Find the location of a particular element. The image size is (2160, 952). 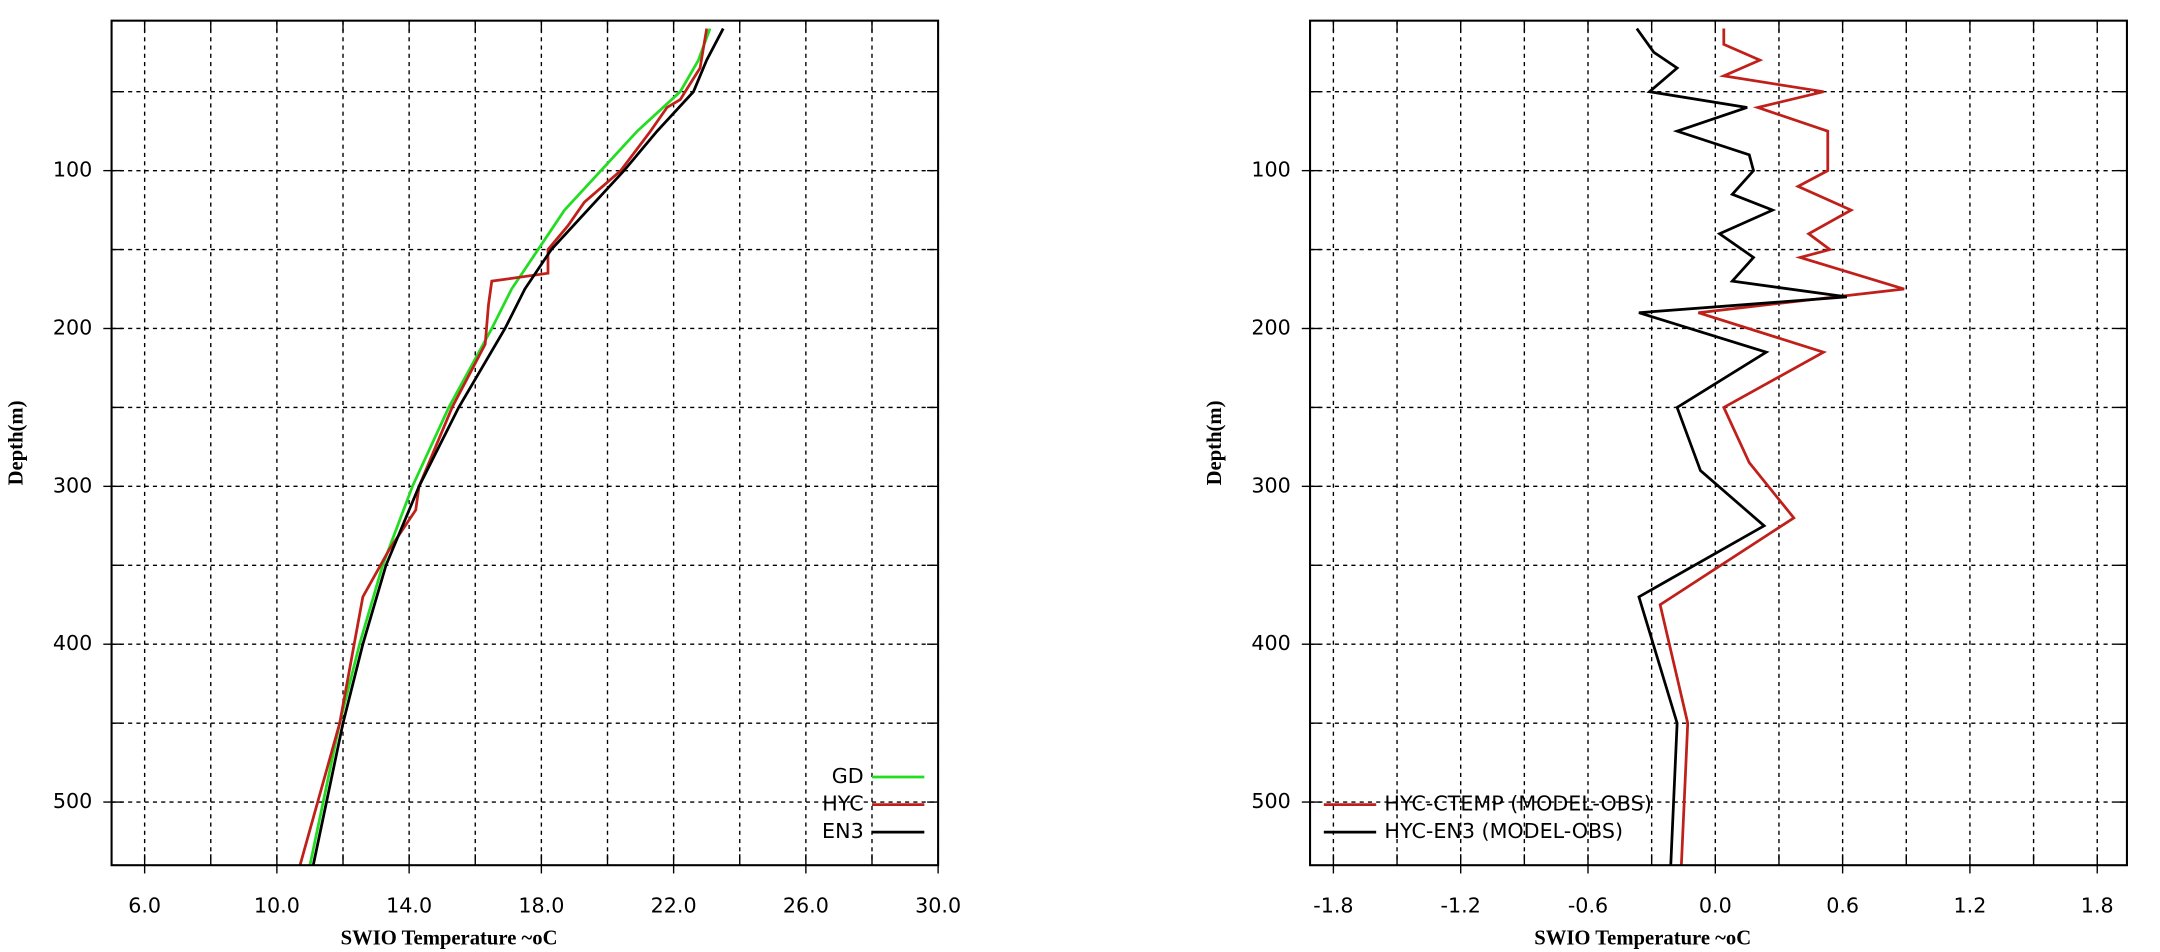

x-tick-label: 1.2 is located at coordinates (1969, 906).